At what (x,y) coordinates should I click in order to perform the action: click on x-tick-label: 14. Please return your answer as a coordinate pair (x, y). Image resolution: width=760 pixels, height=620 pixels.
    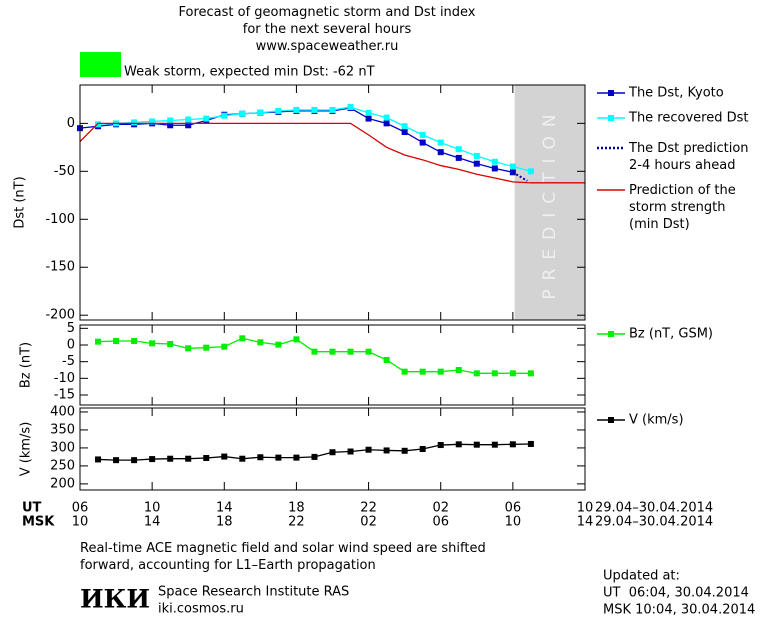
    Looking at the image, I should click on (224, 508).